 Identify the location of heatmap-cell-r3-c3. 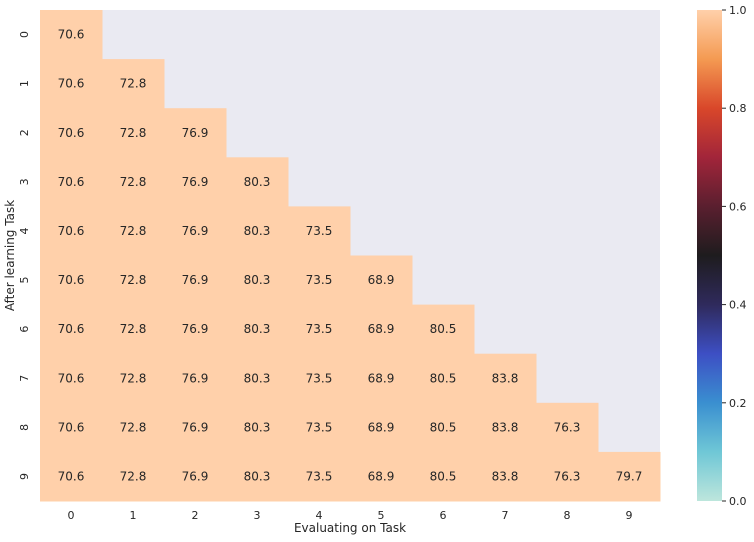
(257, 182).